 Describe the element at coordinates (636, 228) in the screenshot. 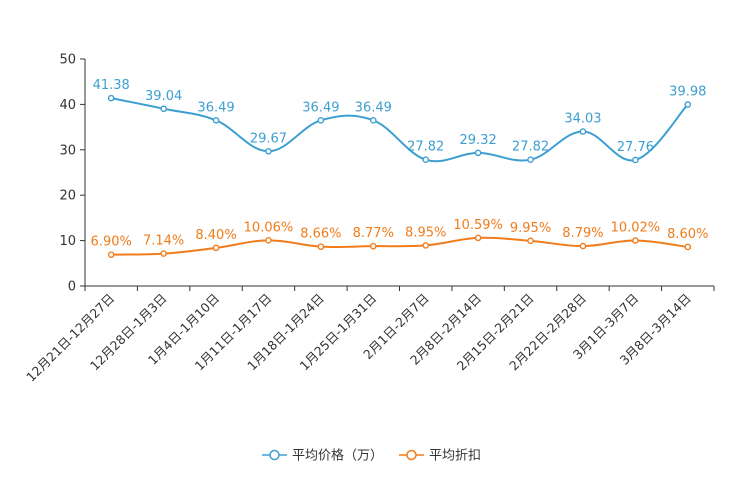

I see `avg-discount-data-label: 10.02%` at that location.